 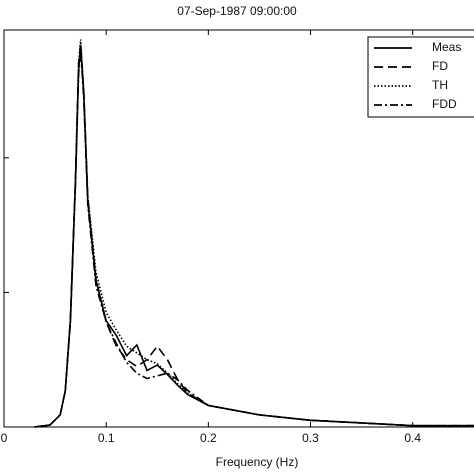 What do you see at coordinates (420, 77) in the screenshot?
I see `legend-box` at bounding box center [420, 77].